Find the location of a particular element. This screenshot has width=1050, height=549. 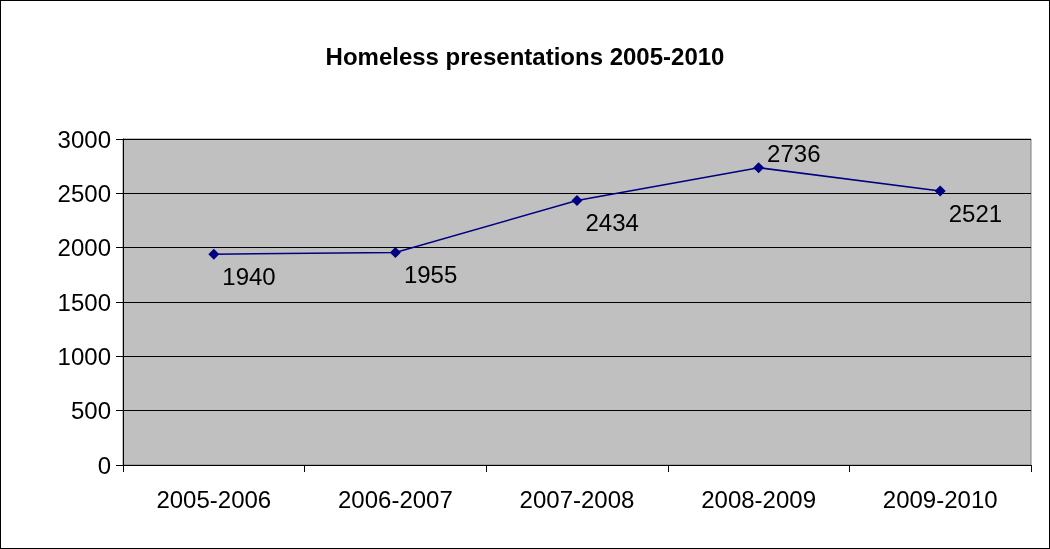

x-tick-label: 2007-2008 is located at coordinates (577, 499).